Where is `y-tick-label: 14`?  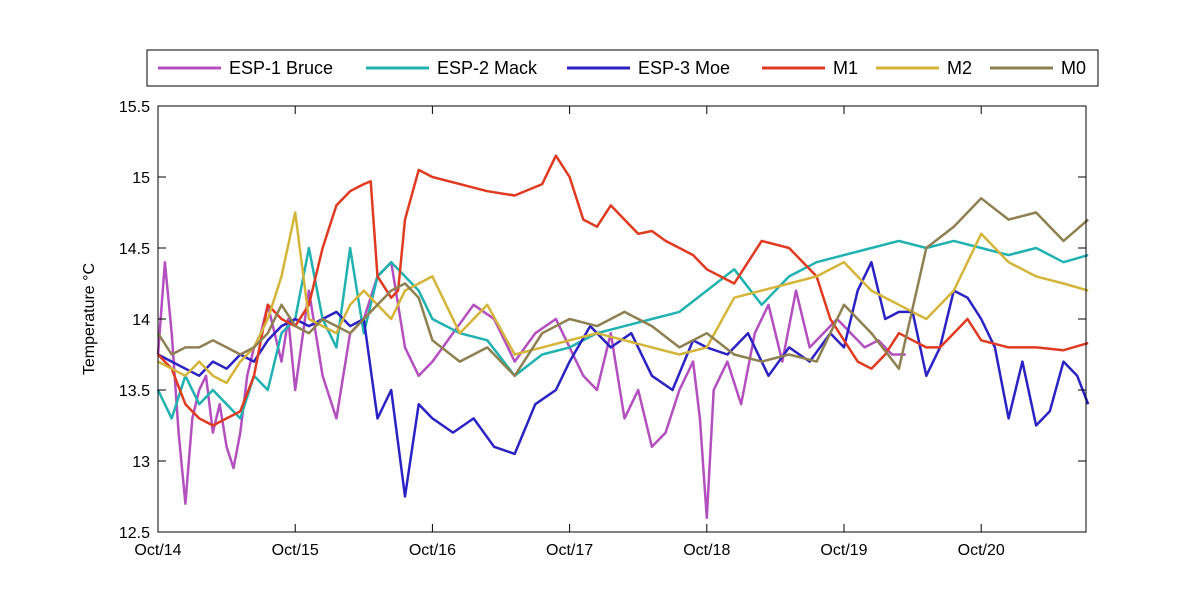 y-tick-label: 14 is located at coordinates (141, 320).